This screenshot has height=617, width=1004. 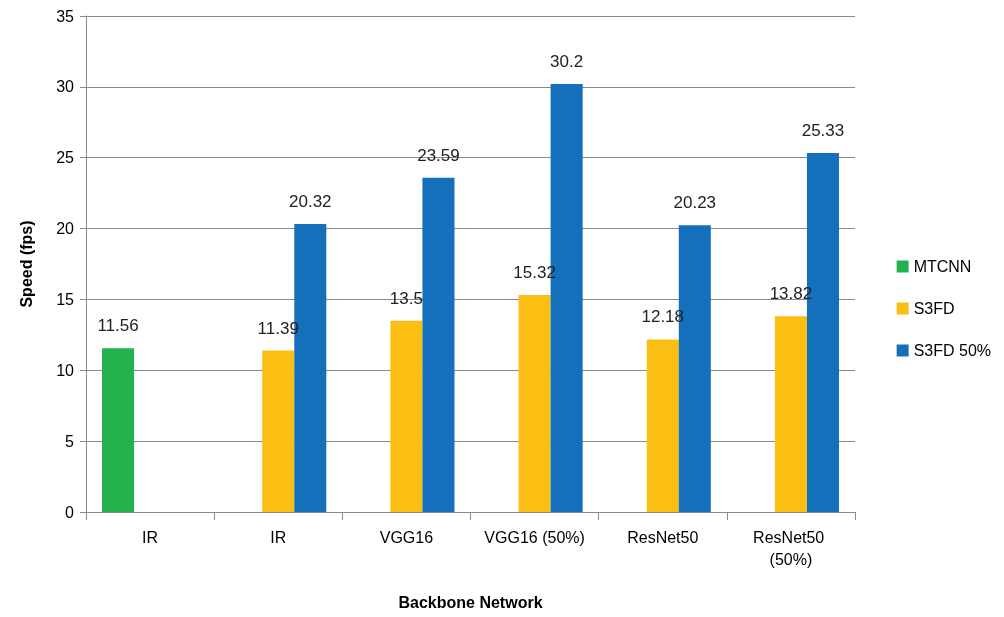 What do you see at coordinates (406, 537) in the screenshot?
I see `x-tick-label: VGG16` at bounding box center [406, 537].